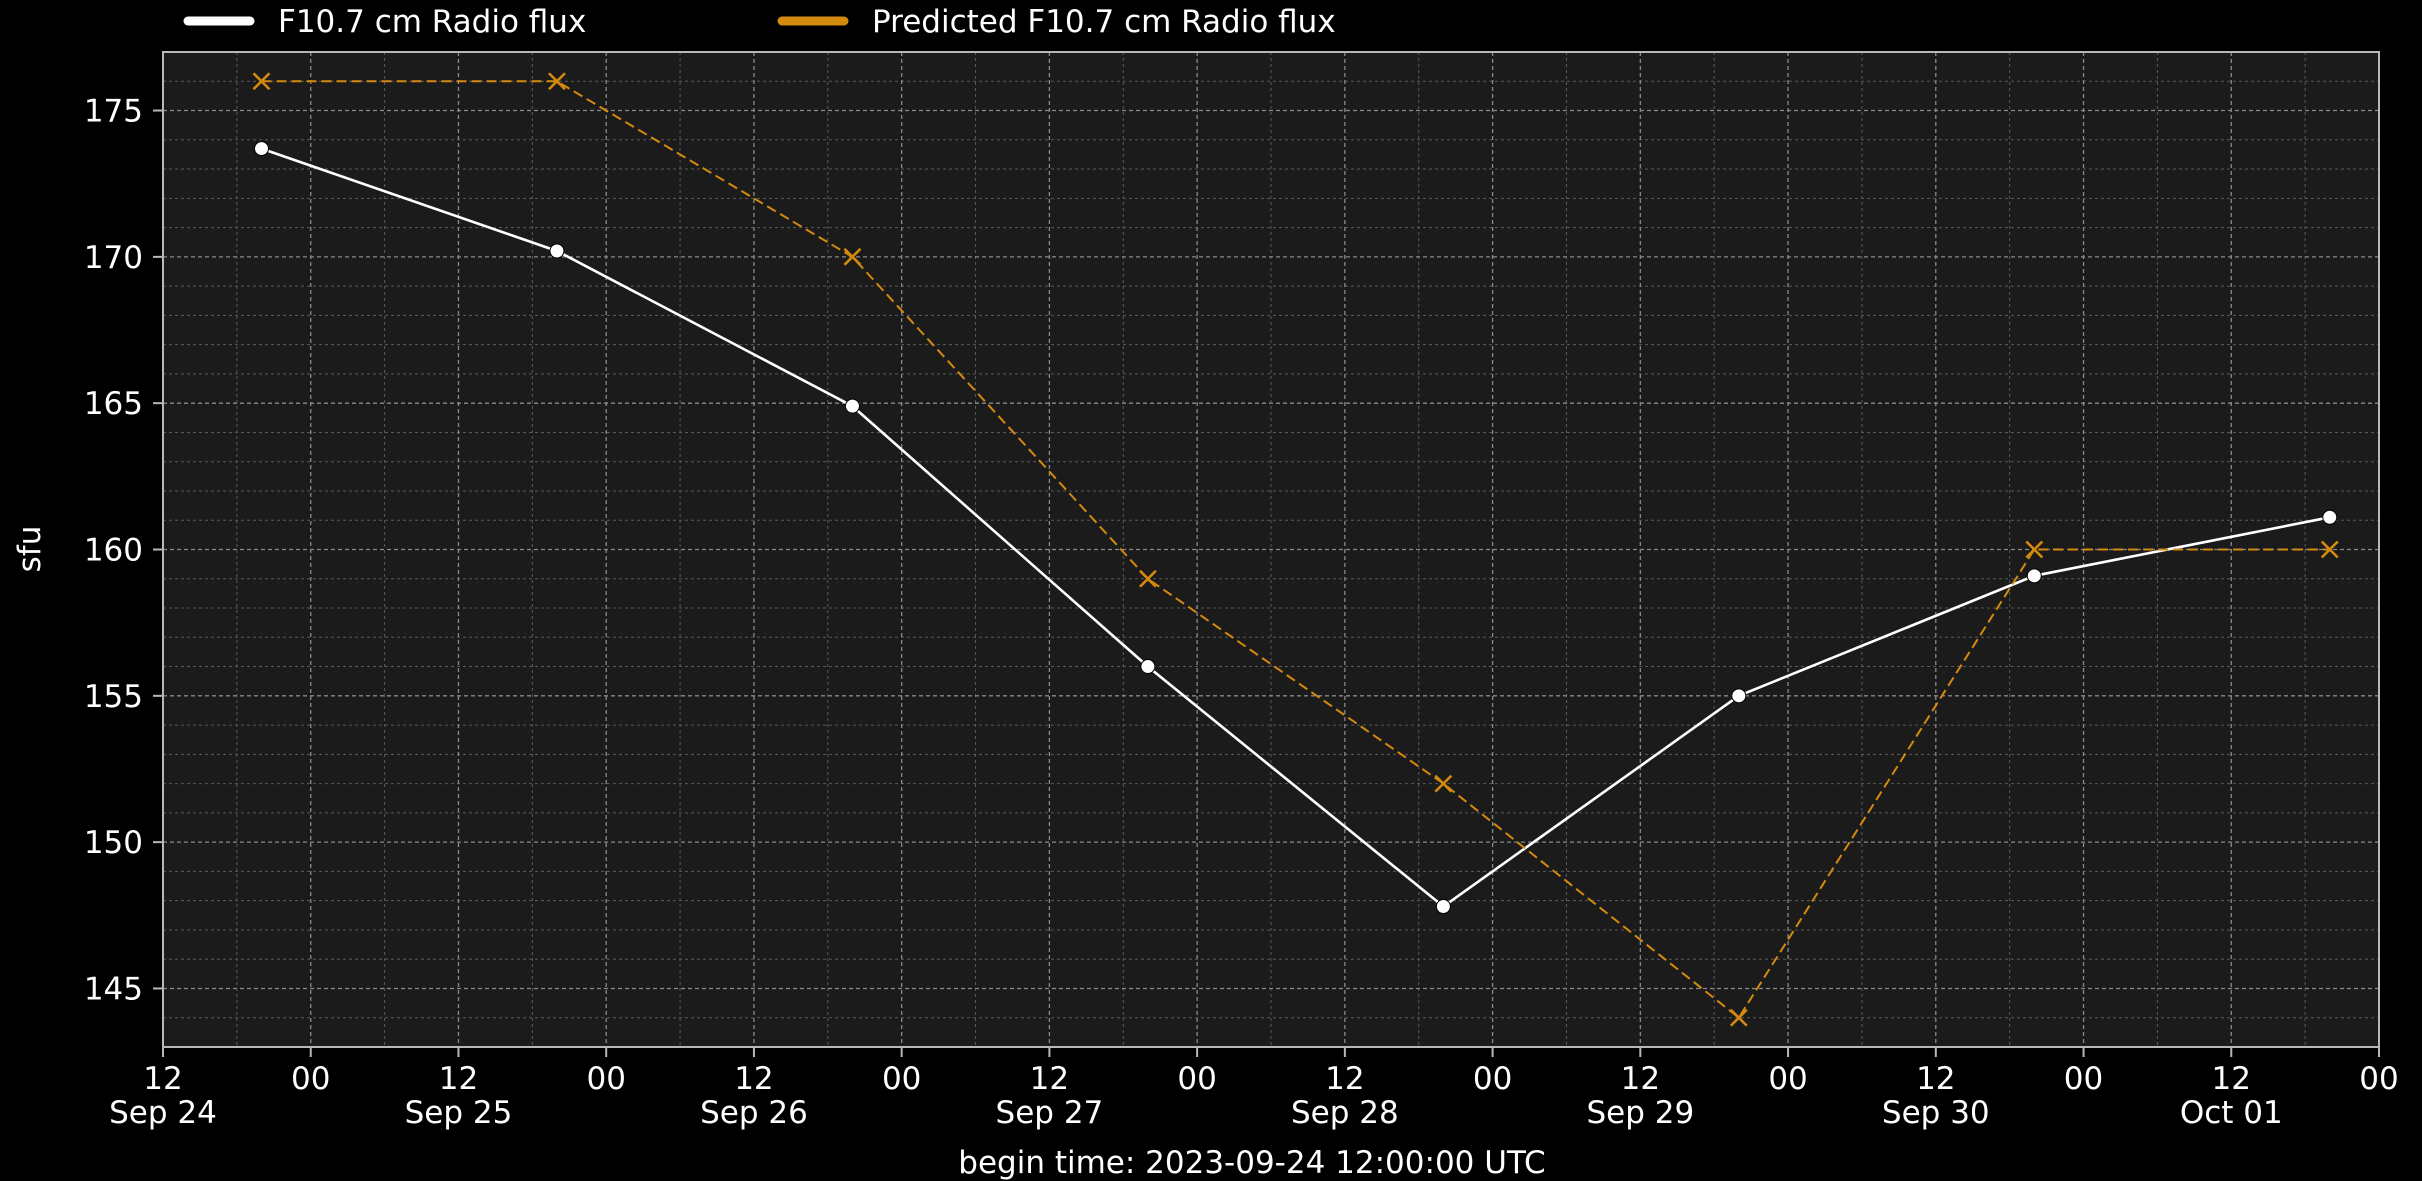 This screenshot has height=1181, width=2422. Describe the element at coordinates (1104, 22) in the screenshot. I see `legend-label: Predicted F10.7 cm Radio flux` at that location.